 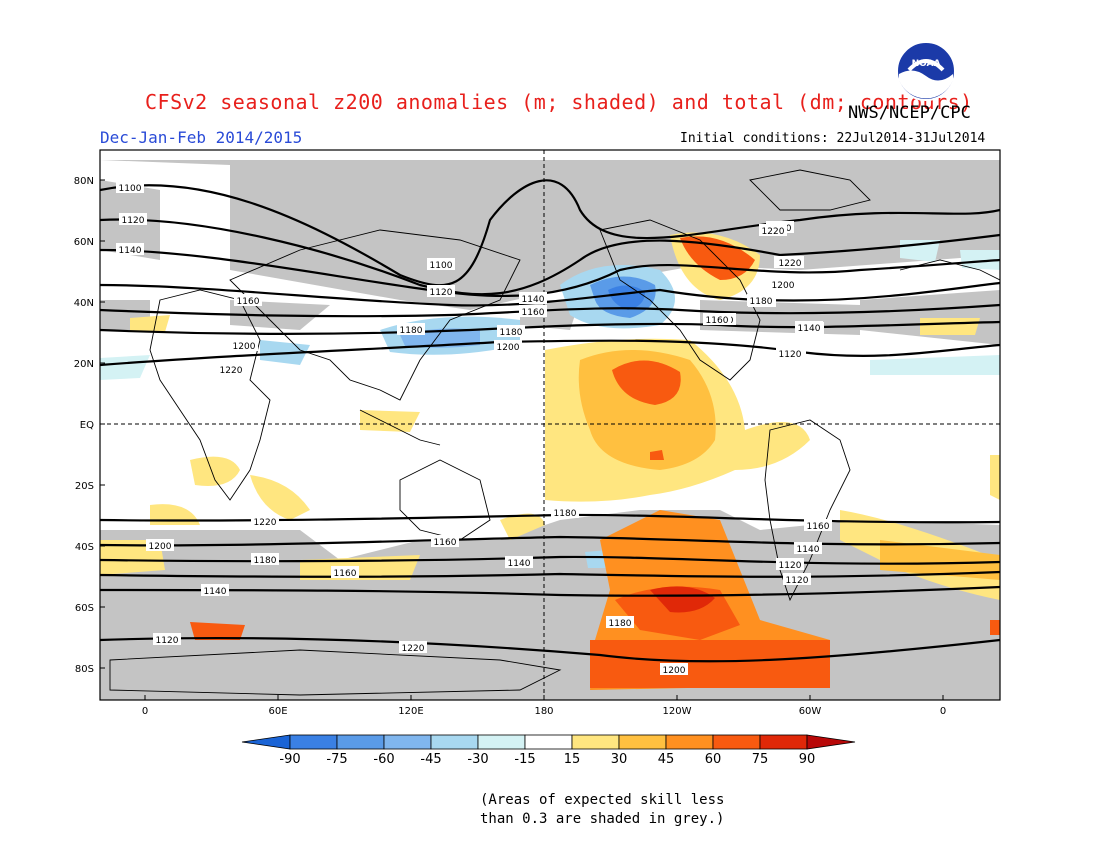 What do you see at coordinates (84, 669) in the screenshot?
I see `lat-label: 80S` at bounding box center [84, 669].